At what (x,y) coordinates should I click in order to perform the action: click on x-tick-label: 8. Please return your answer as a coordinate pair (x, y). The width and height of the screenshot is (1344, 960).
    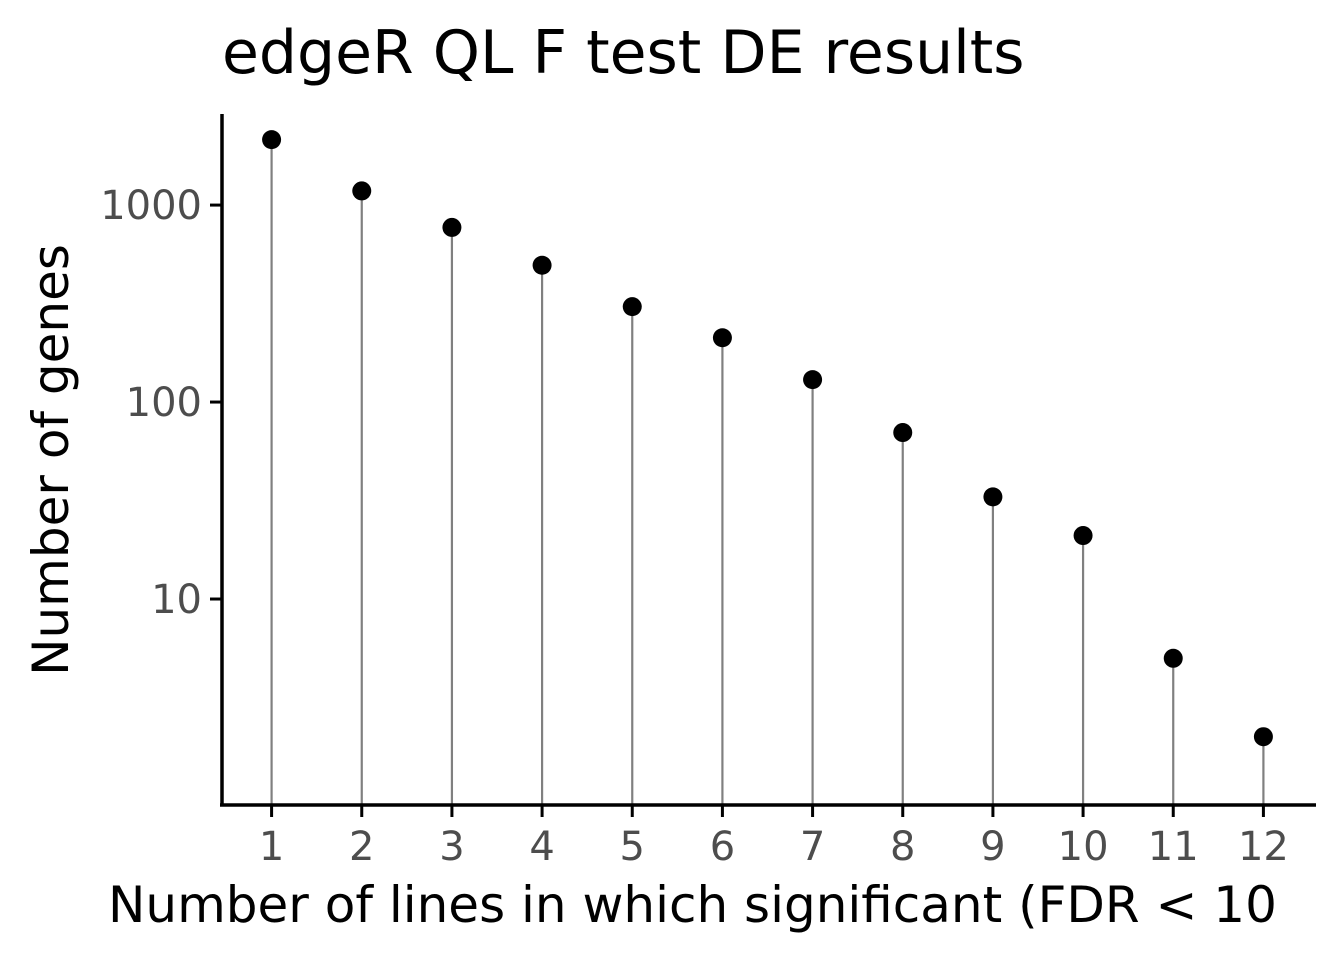
    Looking at the image, I should click on (902, 847).